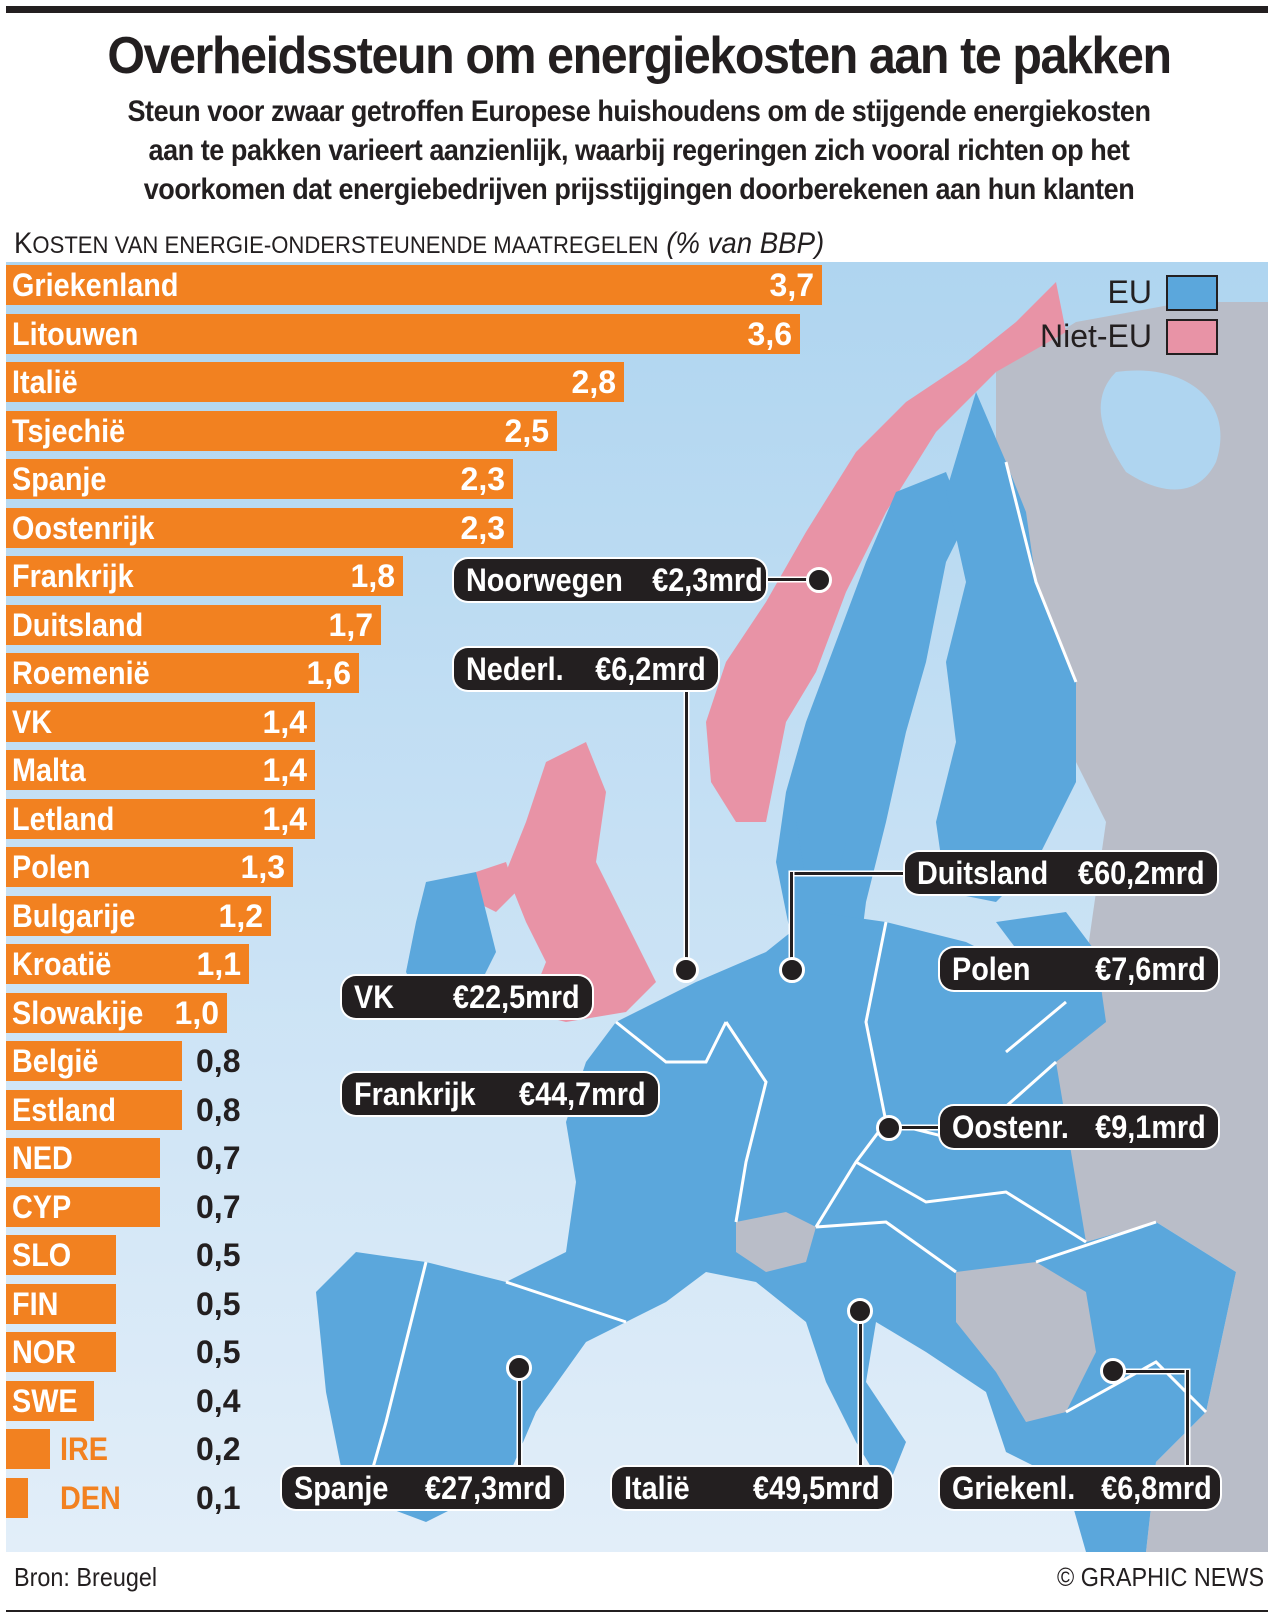  What do you see at coordinates (657, 1488) in the screenshot?
I see `callout-country: Italië` at bounding box center [657, 1488].